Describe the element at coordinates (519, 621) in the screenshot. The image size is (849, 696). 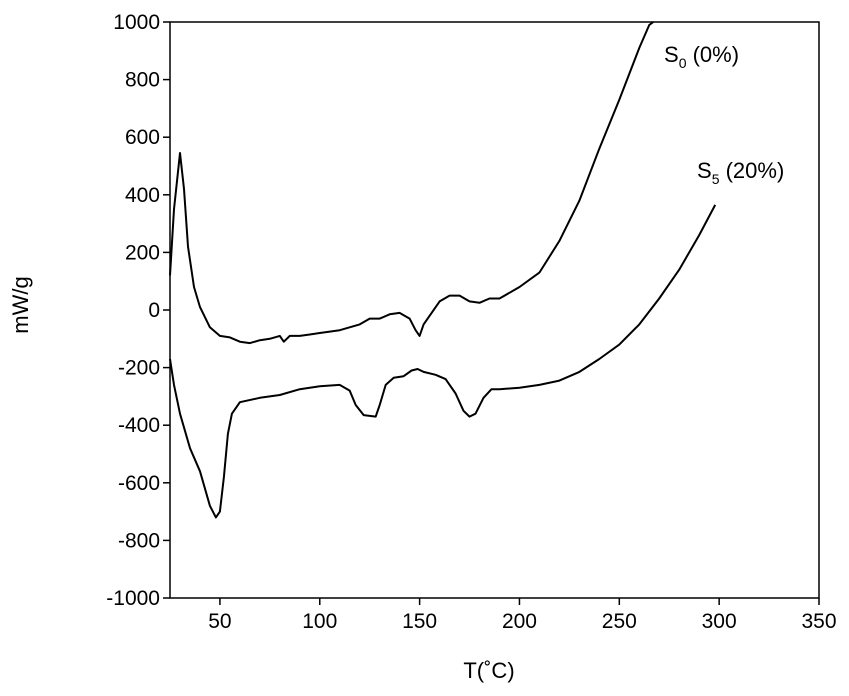
I see `x-tick-label: 200` at that location.